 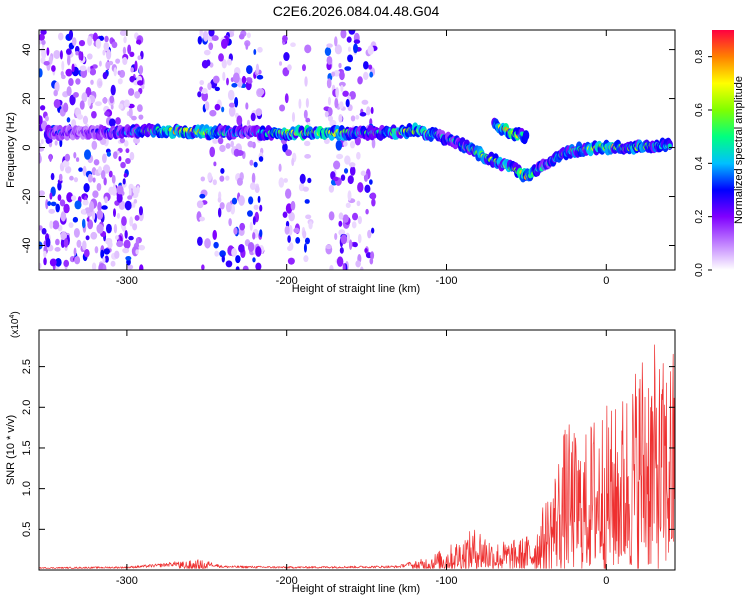 What do you see at coordinates (356, 289) in the screenshot?
I see `spectrogram-x-axis-label: Height of straight line (km)` at bounding box center [356, 289].